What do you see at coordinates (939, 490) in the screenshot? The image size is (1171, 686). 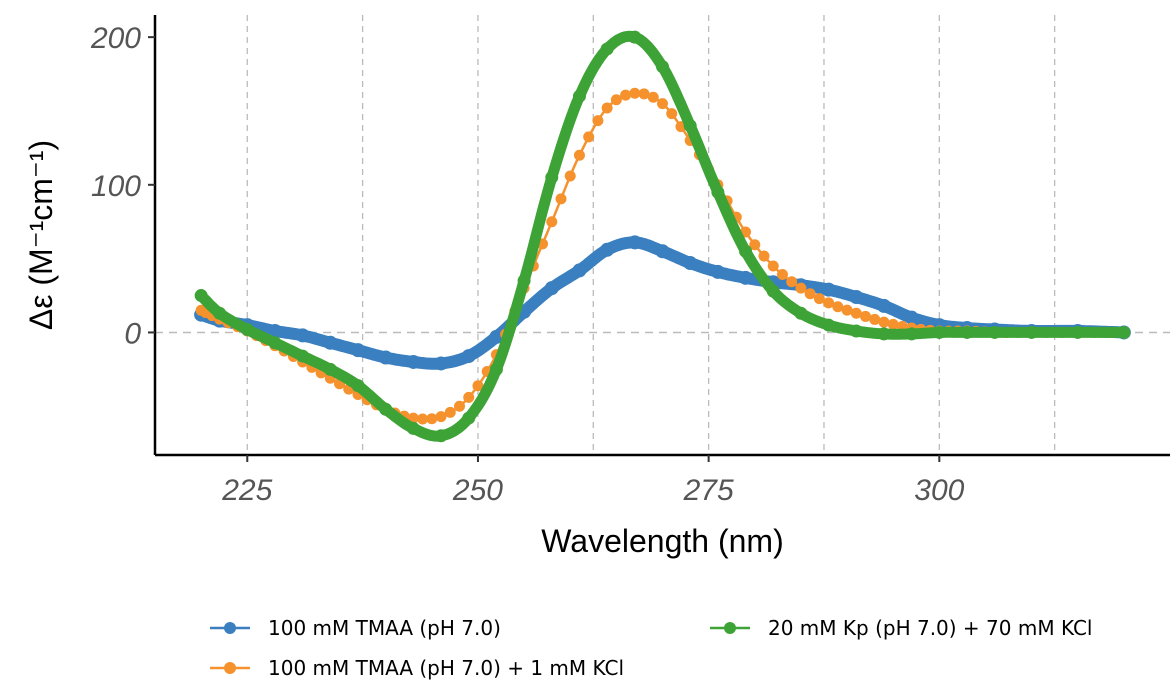 I see `x-tick-label: 300` at bounding box center [939, 490].